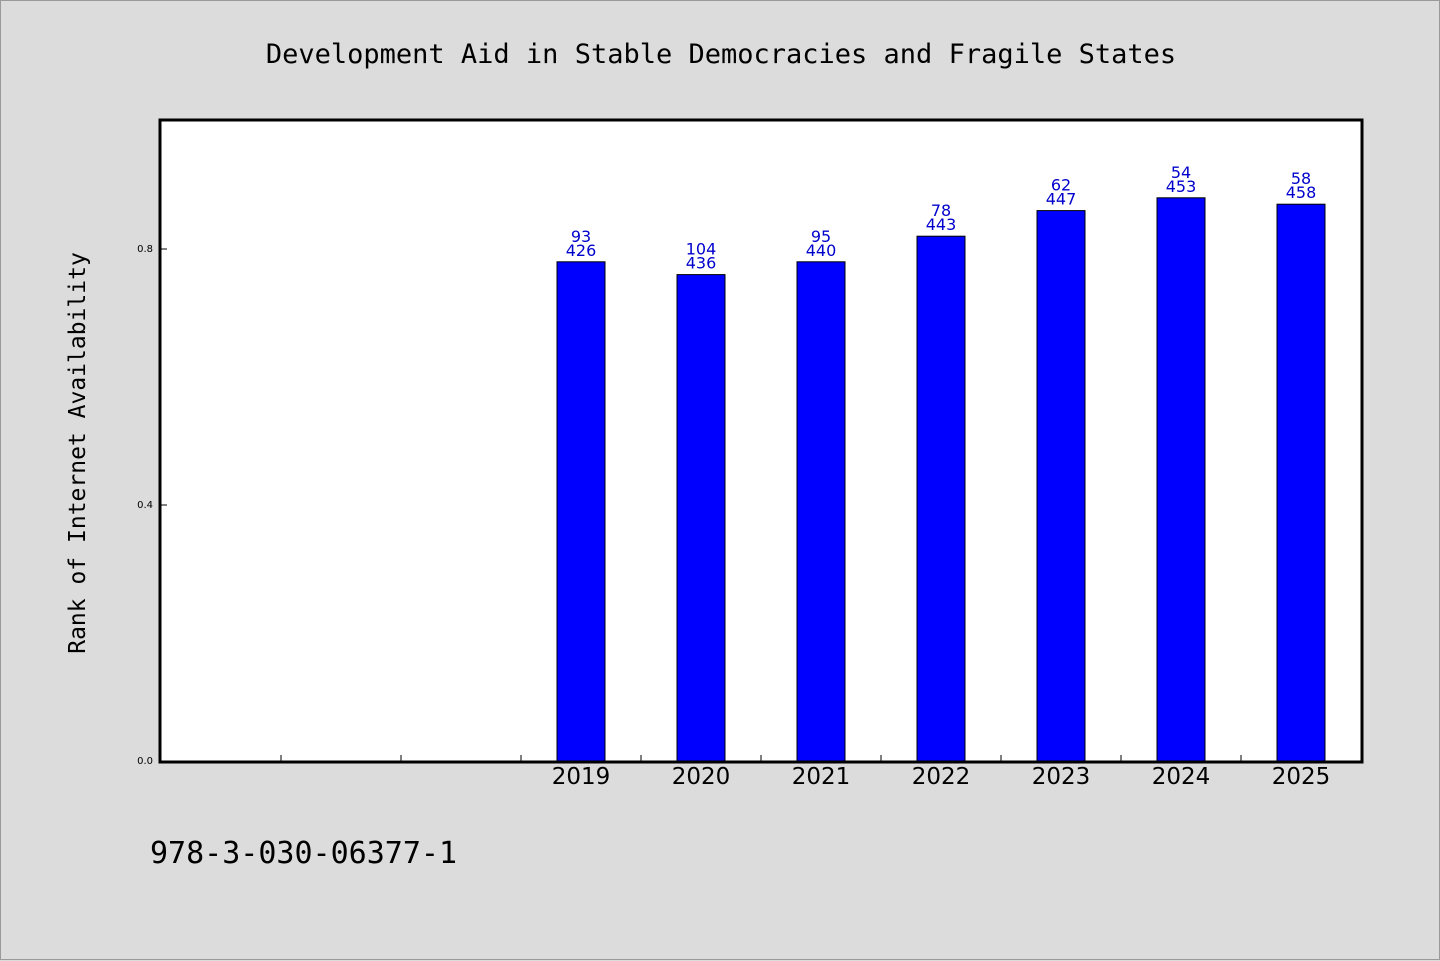  Describe the element at coordinates (1301, 178) in the screenshot. I see `data-label-top: 58` at that location.